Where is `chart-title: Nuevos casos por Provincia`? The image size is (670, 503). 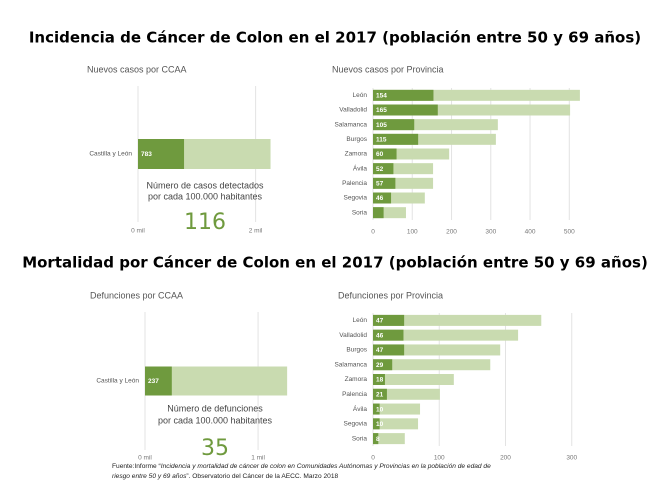 chart-title: Nuevos casos por Provincia is located at coordinates (388, 69).